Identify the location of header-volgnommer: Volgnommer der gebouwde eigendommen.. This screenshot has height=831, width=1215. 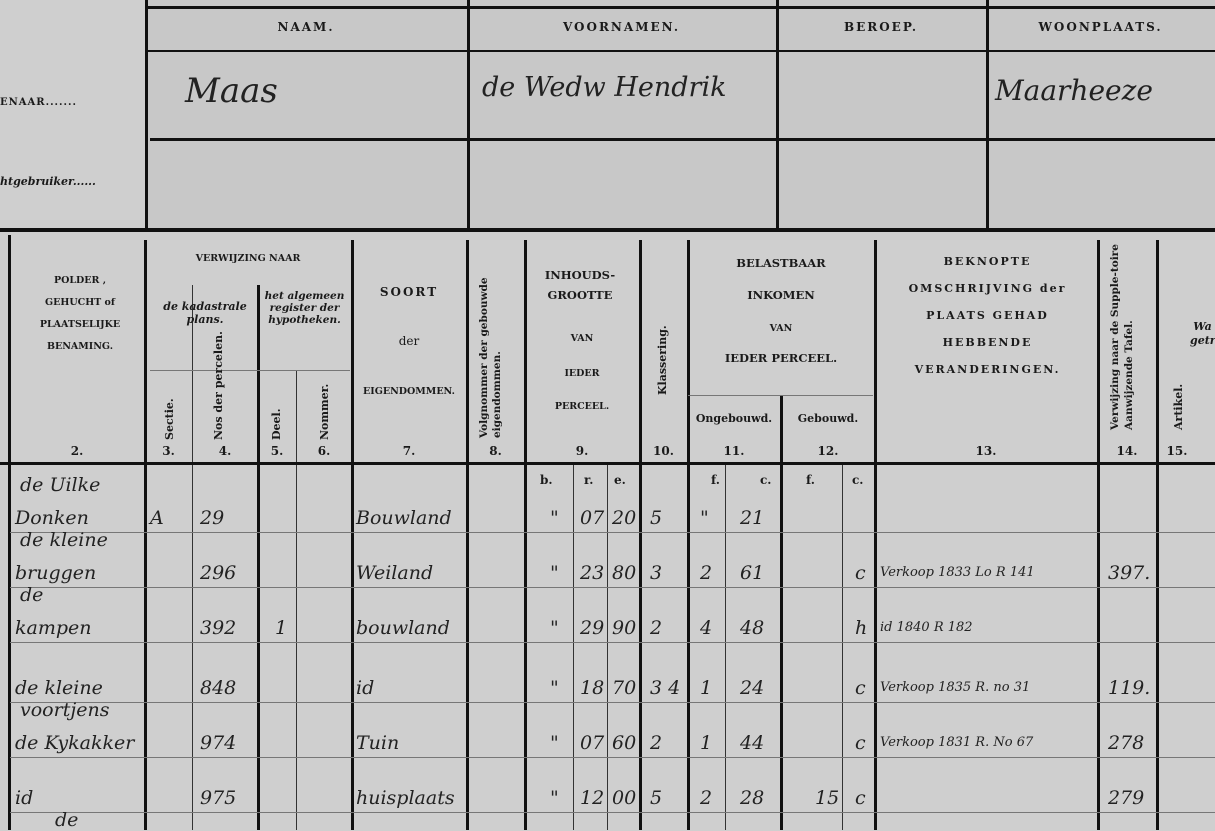
(490, 357).